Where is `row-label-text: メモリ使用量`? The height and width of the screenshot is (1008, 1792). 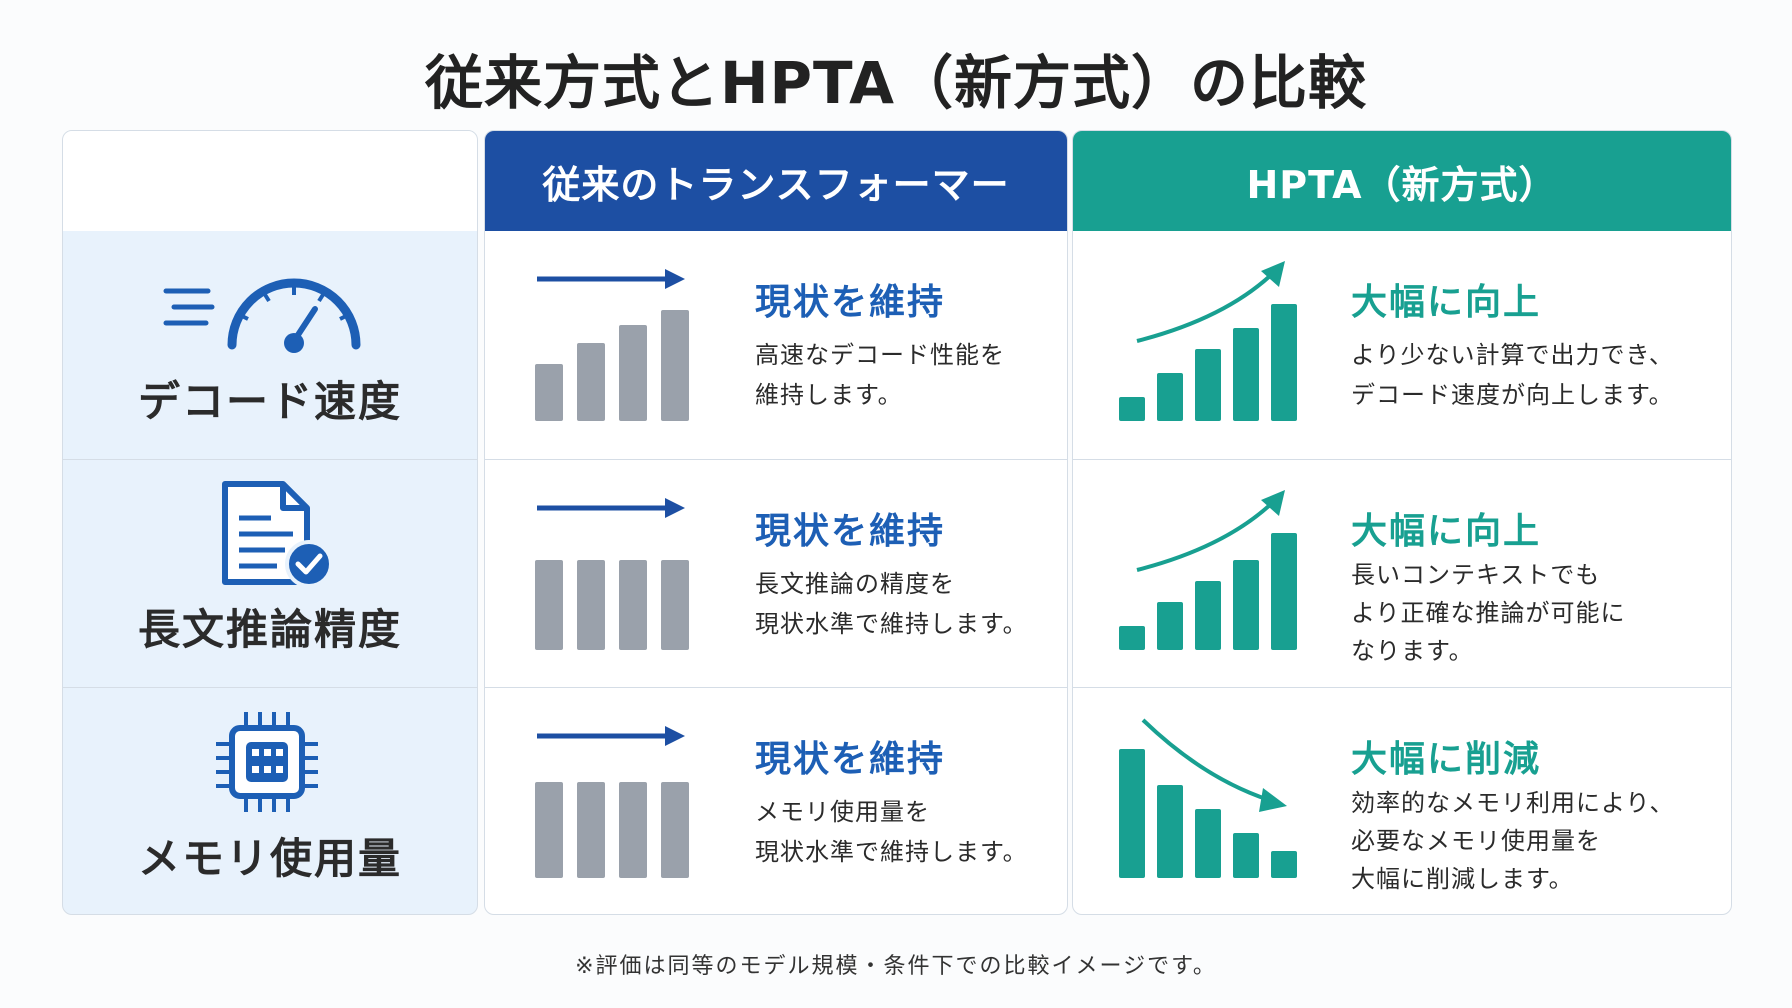 row-label-text: メモリ使用量 is located at coordinates (269, 858).